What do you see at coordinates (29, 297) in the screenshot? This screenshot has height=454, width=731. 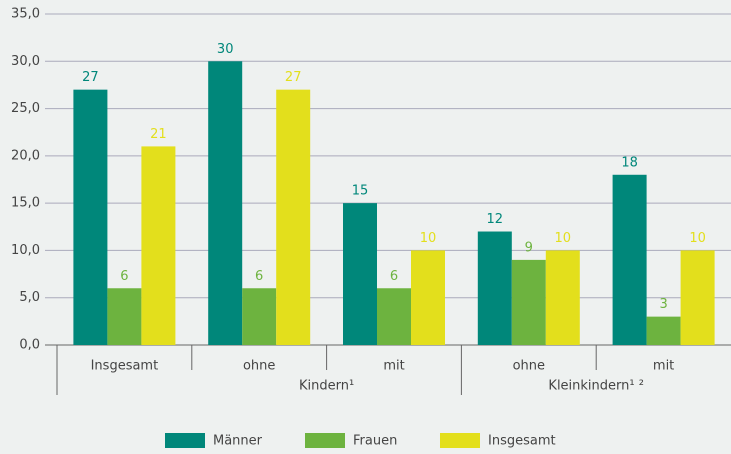 I see `y-tick-label: 5,0` at bounding box center [29, 297].